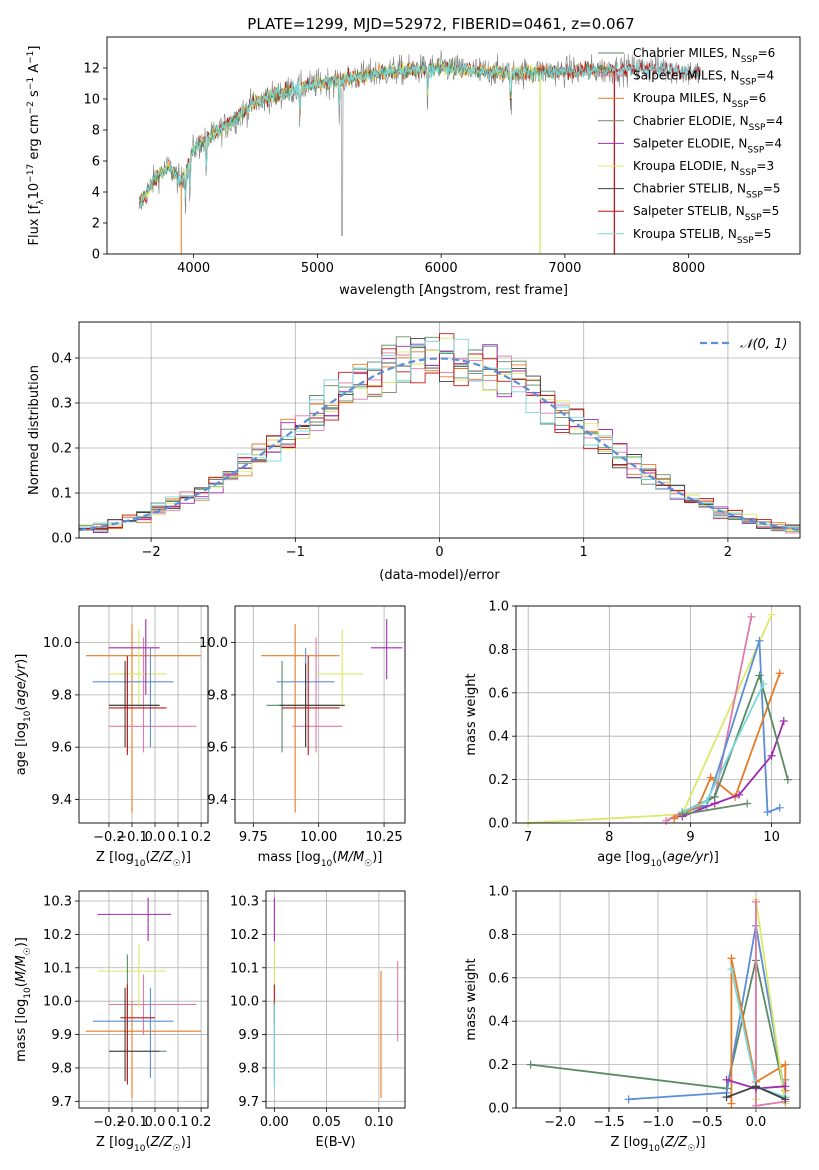 The image size is (819, 1170). Describe the element at coordinates (217, 800) in the screenshot. I see `y-tick-label: 9.4` at that location.